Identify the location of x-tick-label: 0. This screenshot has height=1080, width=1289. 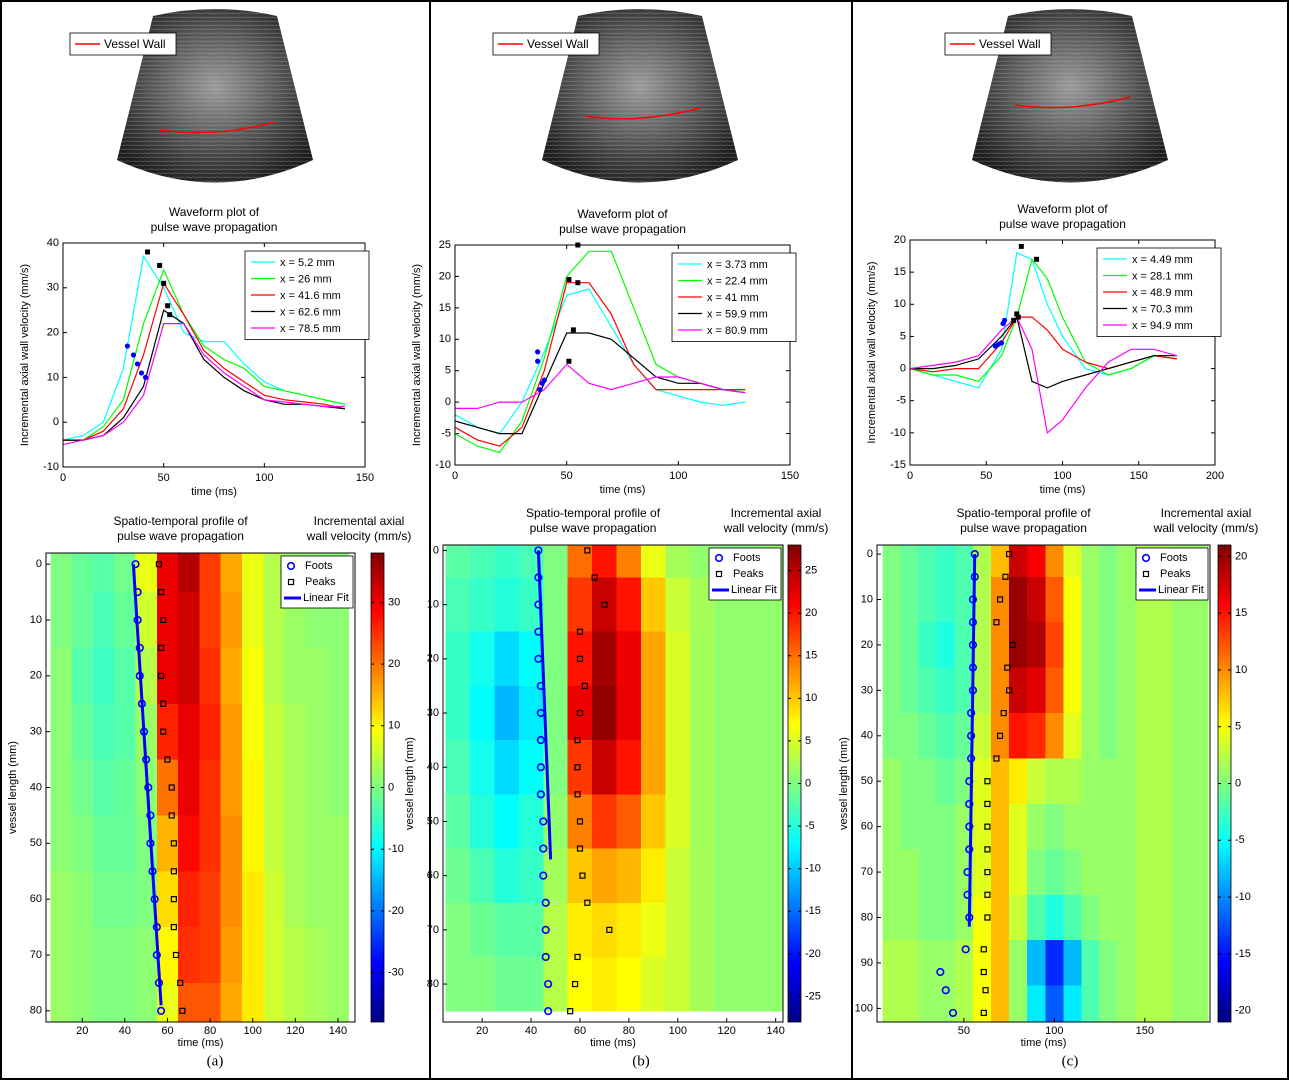
(63, 478).